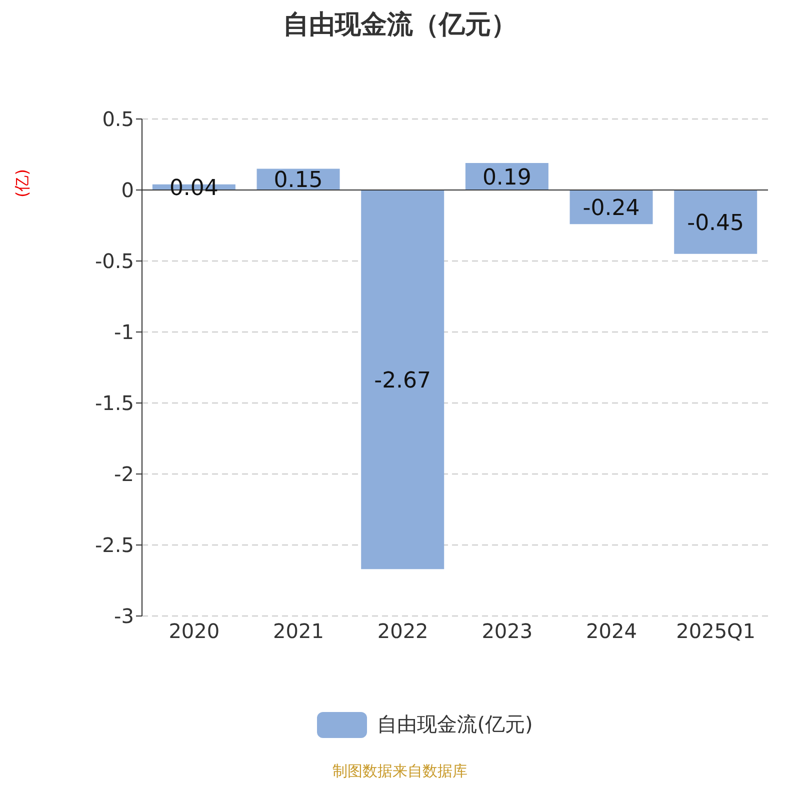 This screenshot has height=800, width=800. I want to click on chart-title: 自由现金流（亿元）, so click(400, 25).